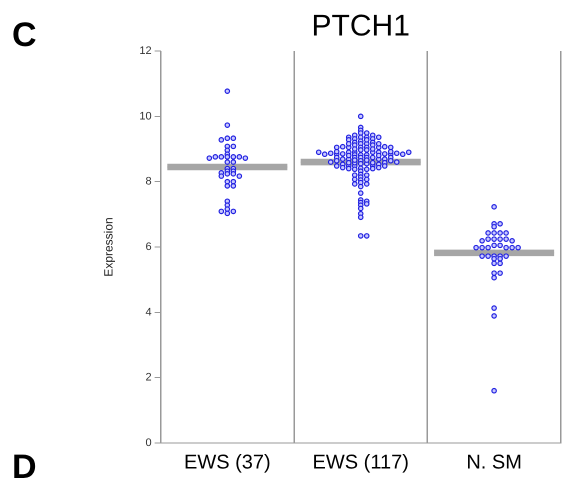 This screenshot has height=493, width=574. I want to click on x-tick-label: N. SM, so click(494, 463).